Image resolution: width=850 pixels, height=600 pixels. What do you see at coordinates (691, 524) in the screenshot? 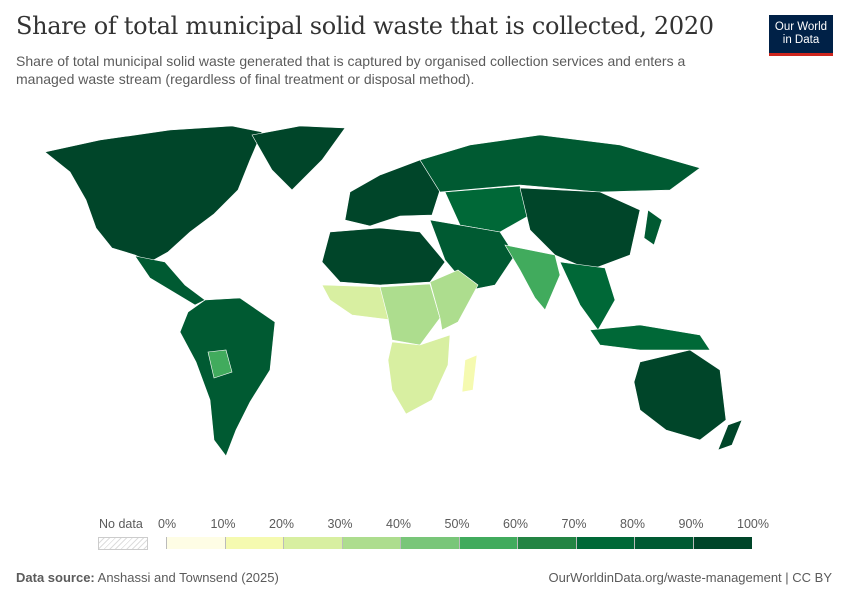
I see `legend-tick: 90%` at bounding box center [691, 524].